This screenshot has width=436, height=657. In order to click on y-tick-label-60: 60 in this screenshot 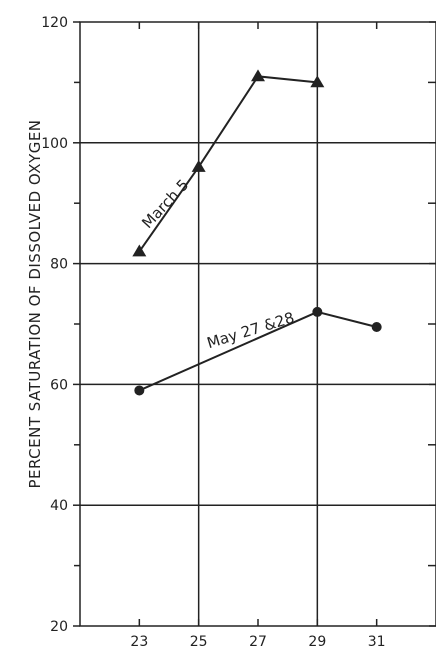, I will do `click(59, 385)`.